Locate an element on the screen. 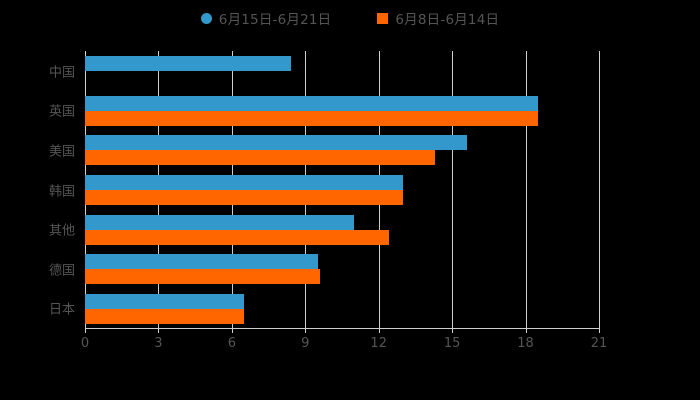  legend-label-series-0: 6月15日-6月21日 is located at coordinates (275, 20).